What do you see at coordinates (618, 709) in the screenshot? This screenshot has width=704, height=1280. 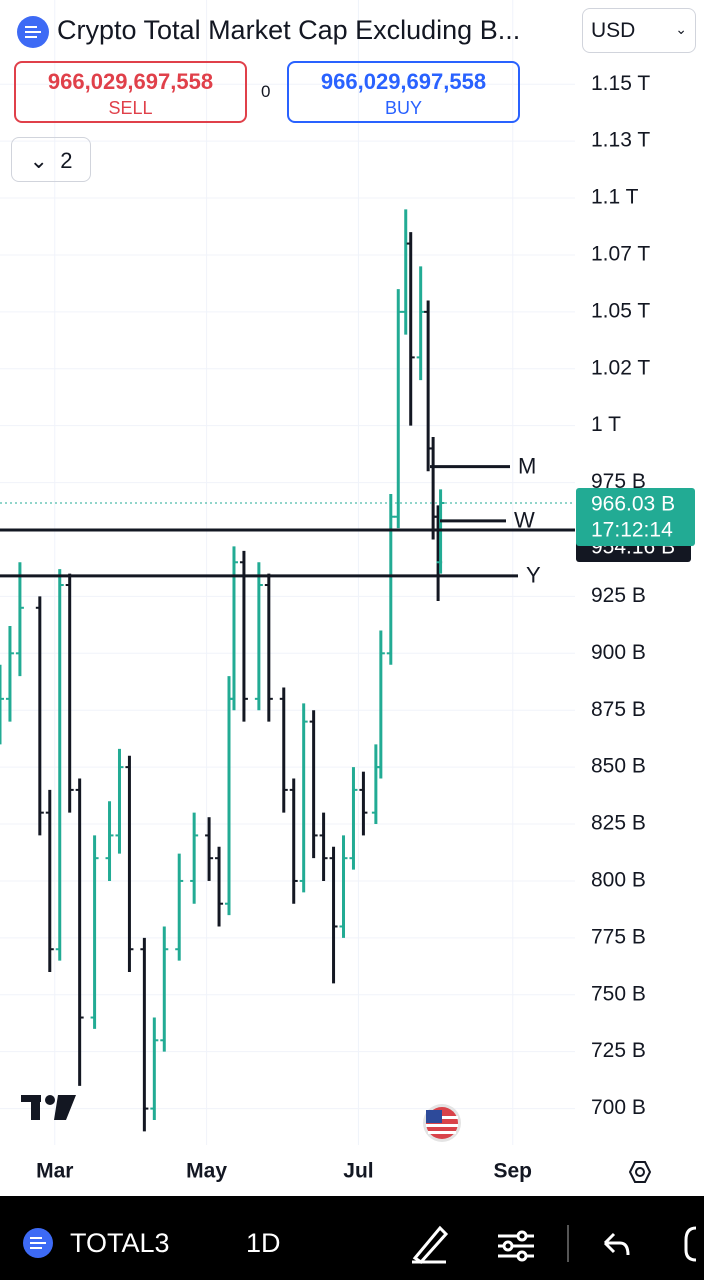 I see `y-tick-label: 875 B` at bounding box center [618, 709].